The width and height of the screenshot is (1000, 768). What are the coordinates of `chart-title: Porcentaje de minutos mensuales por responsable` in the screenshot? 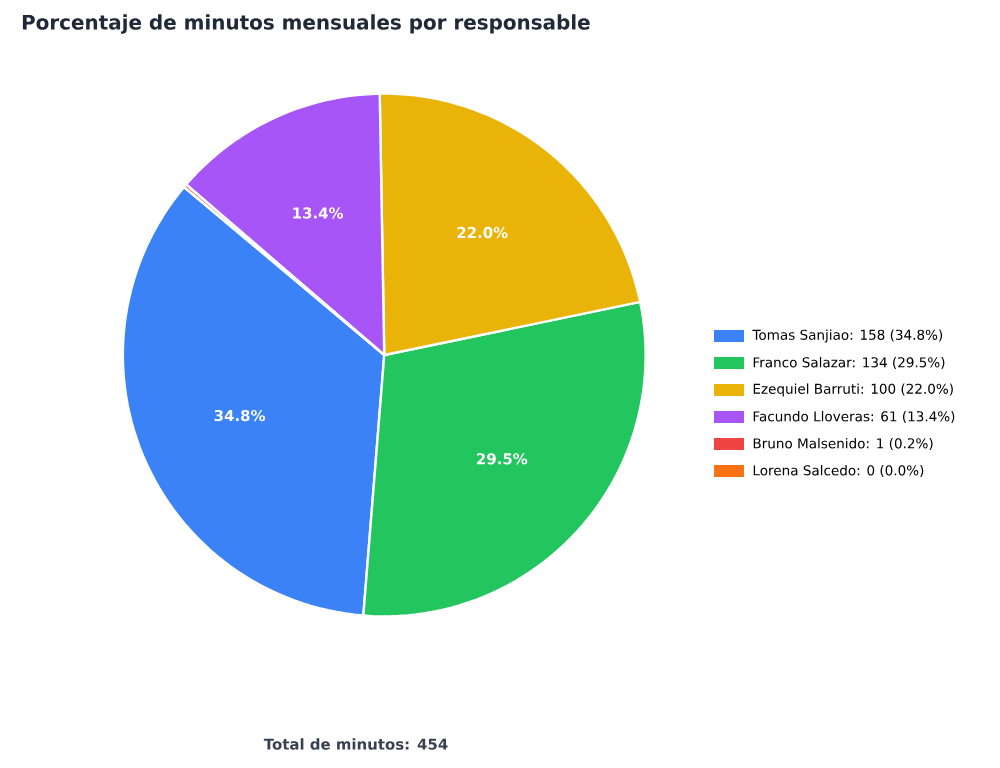 It's located at (306, 24).